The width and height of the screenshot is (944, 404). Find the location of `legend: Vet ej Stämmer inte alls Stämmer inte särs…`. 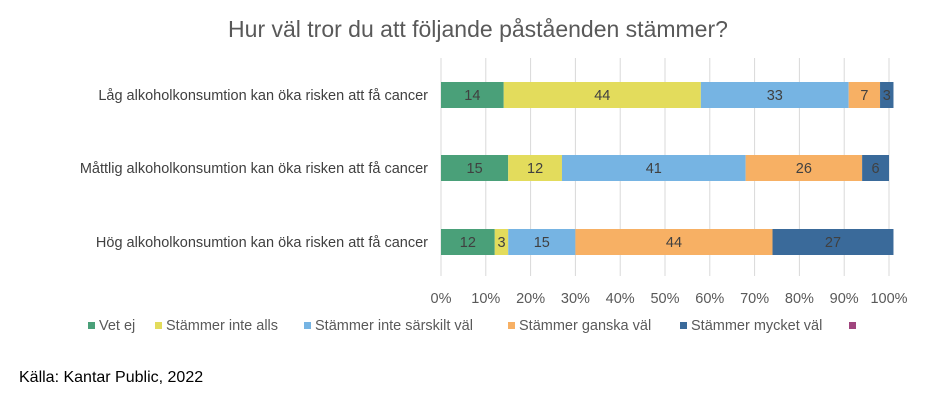

legend: Vet ej Stämmer inte alls Stämmer inte särs… is located at coordinates (472, 326).